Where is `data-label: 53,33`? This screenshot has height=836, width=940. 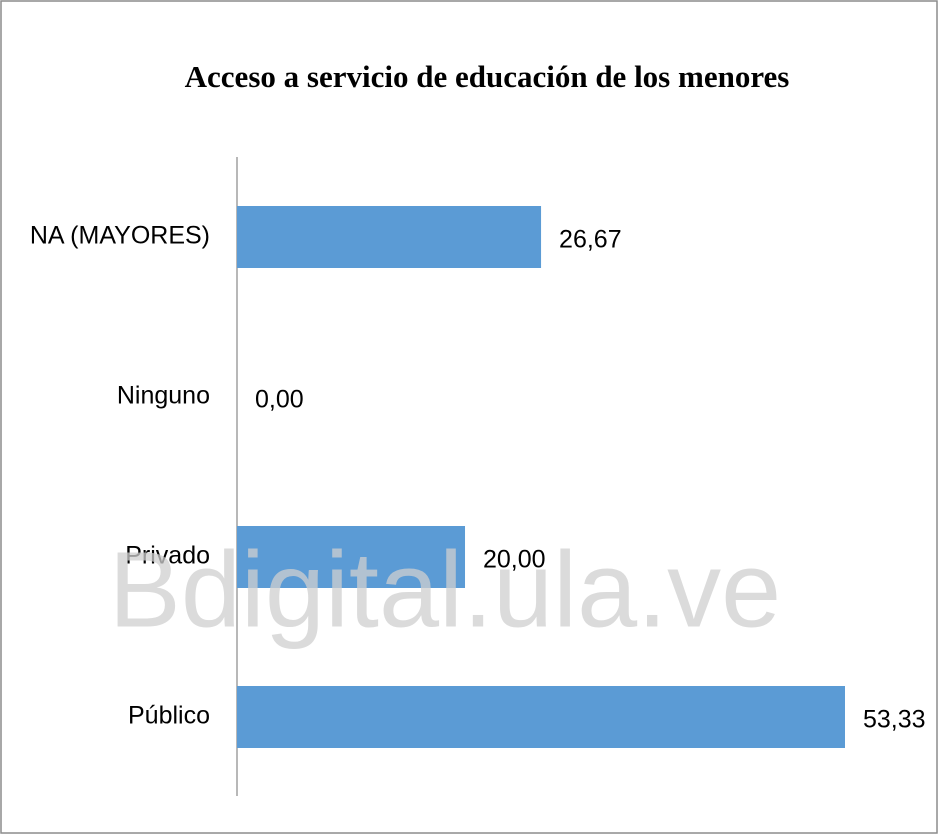 data-label: 53,33 is located at coordinates (894, 720).